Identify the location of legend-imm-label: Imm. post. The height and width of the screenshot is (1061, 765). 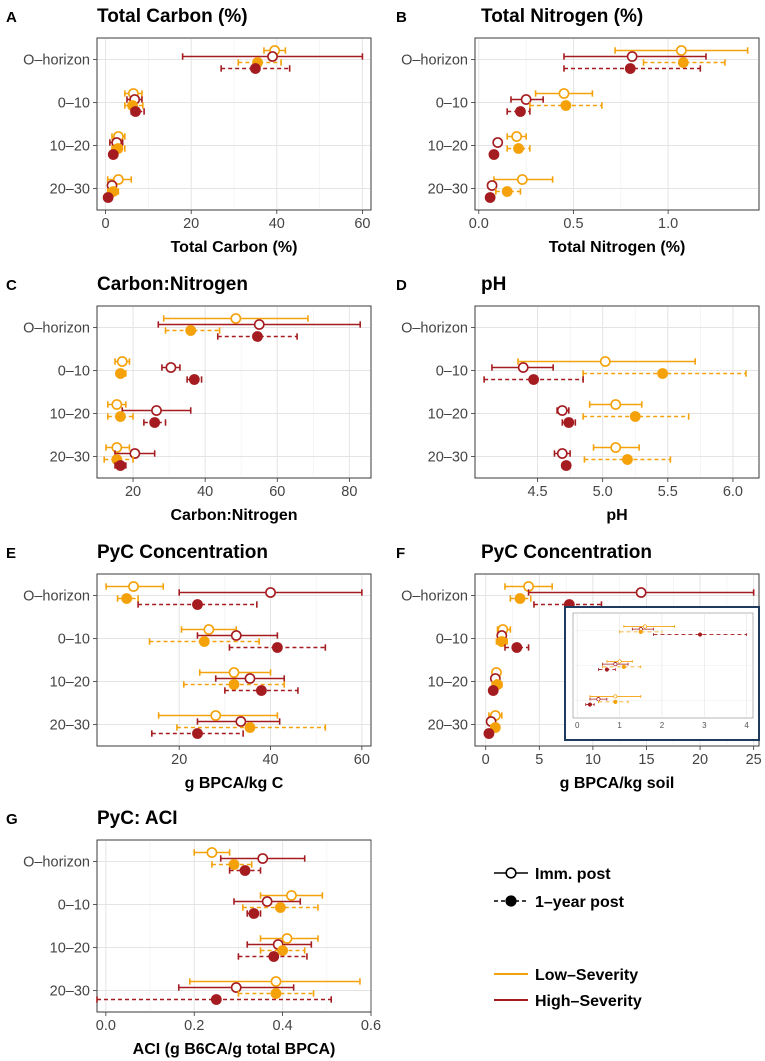
(573, 874).